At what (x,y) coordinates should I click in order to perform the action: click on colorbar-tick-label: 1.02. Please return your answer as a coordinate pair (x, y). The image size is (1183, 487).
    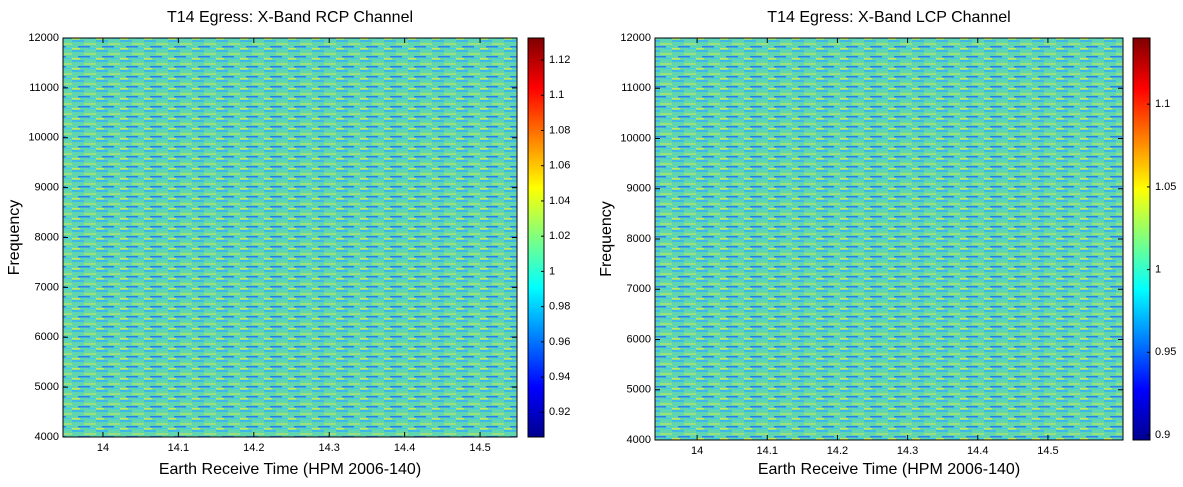
    Looking at the image, I should click on (559, 236).